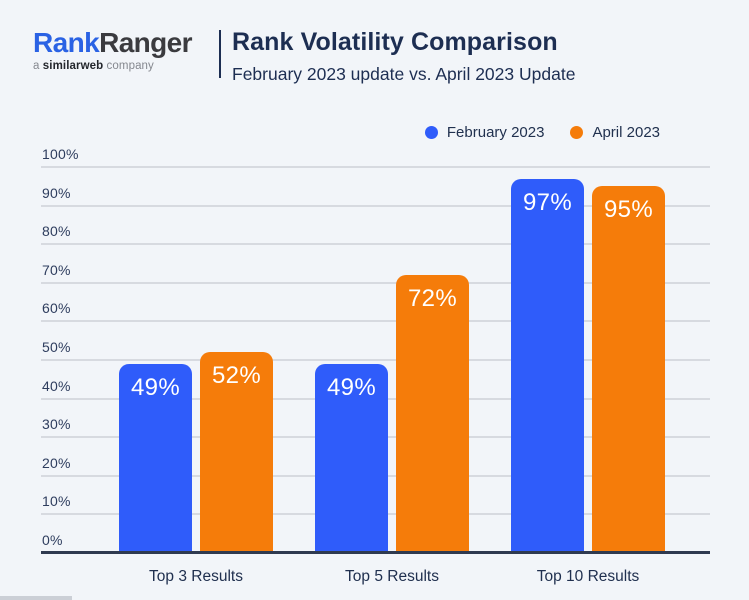  What do you see at coordinates (375, 360) in the screenshot?
I see `gridline-50-` at bounding box center [375, 360].